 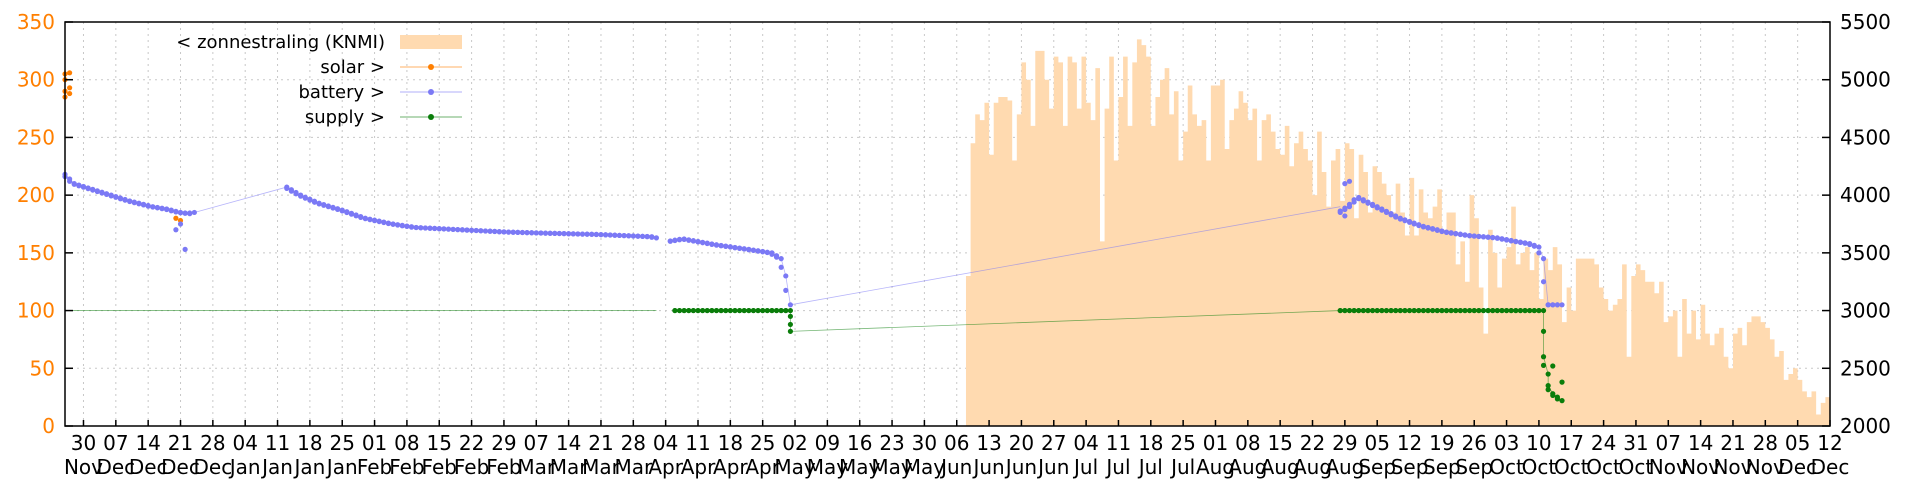 What do you see at coordinates (309, 443) in the screenshot?
I see `x-tick-day: 18` at bounding box center [309, 443].